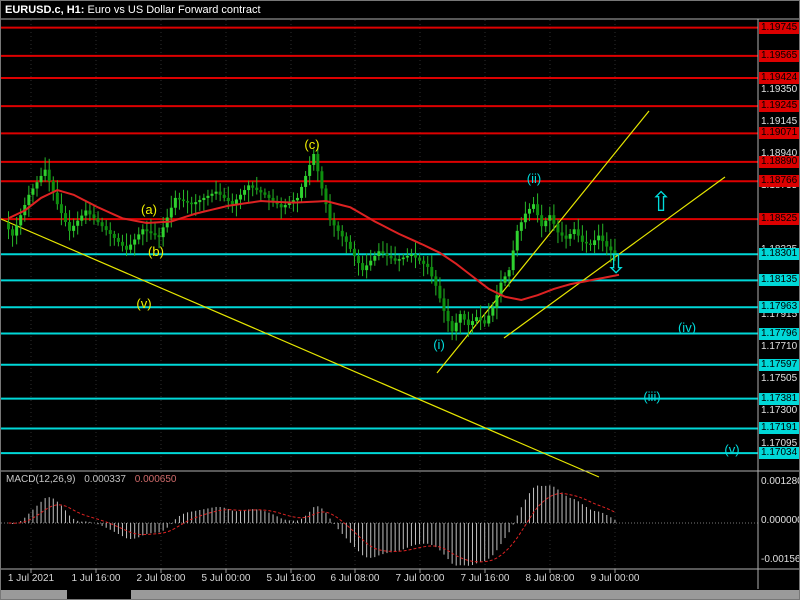  I want to click on moving-average-line, so click(314, 245).